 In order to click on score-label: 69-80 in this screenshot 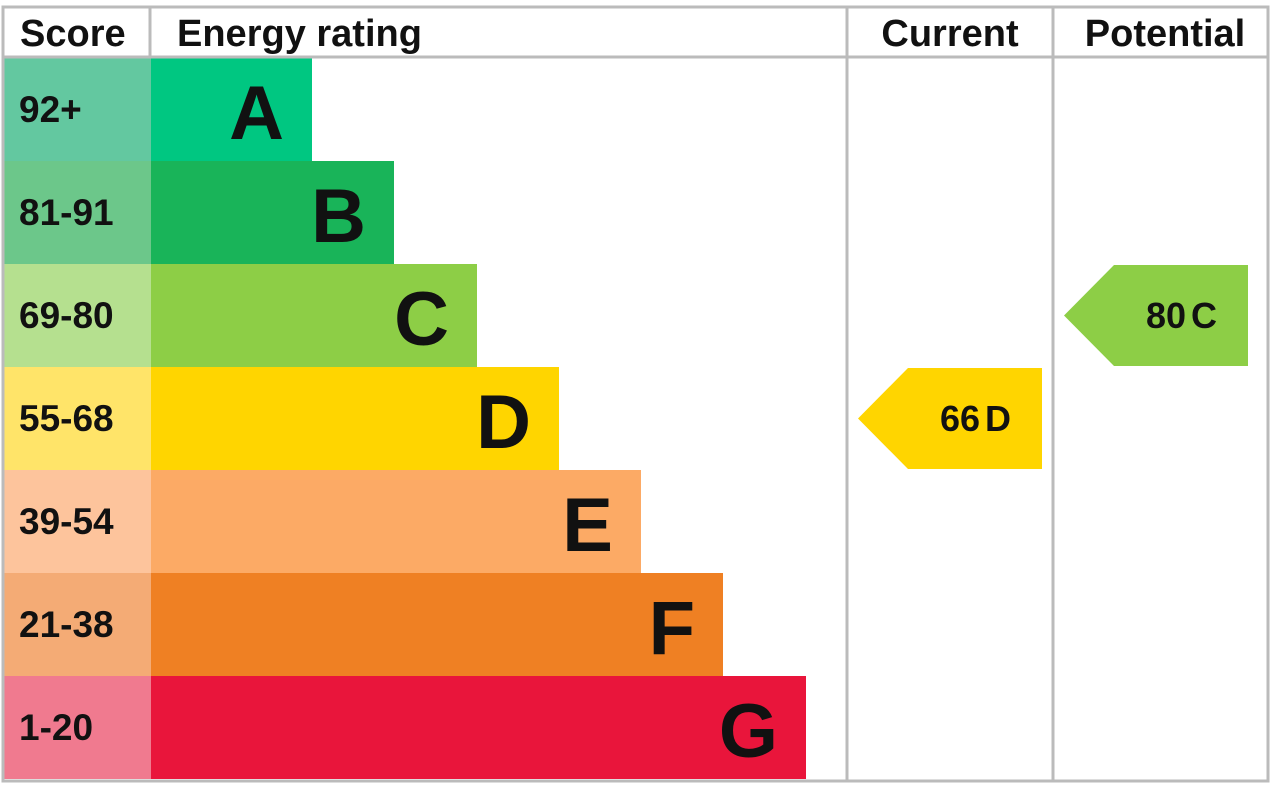, I will do `click(66, 315)`.